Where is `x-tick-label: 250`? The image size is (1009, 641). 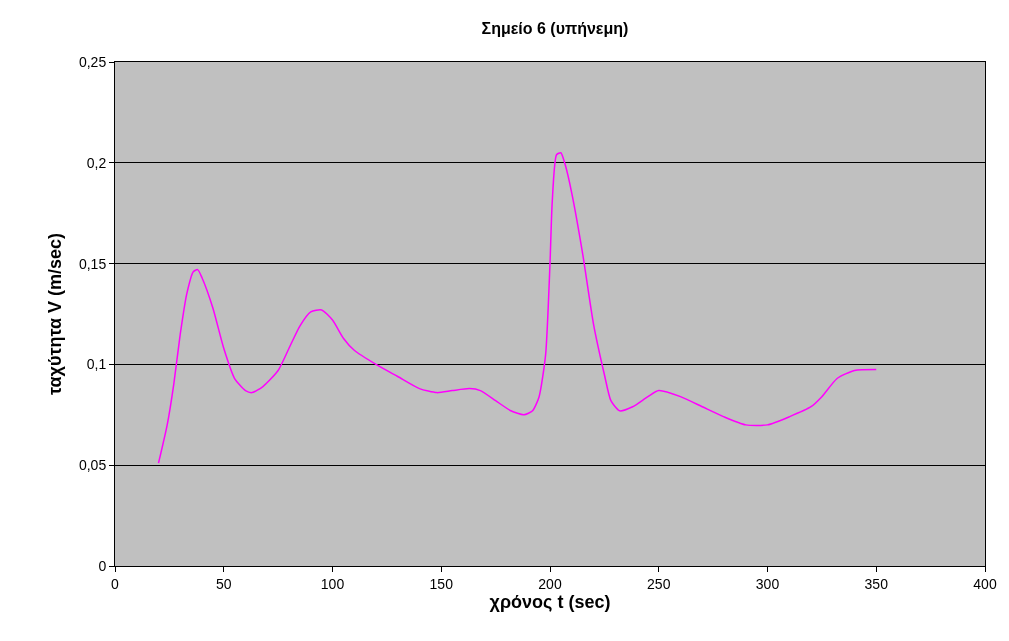 x-tick-label: 250 is located at coordinates (659, 583).